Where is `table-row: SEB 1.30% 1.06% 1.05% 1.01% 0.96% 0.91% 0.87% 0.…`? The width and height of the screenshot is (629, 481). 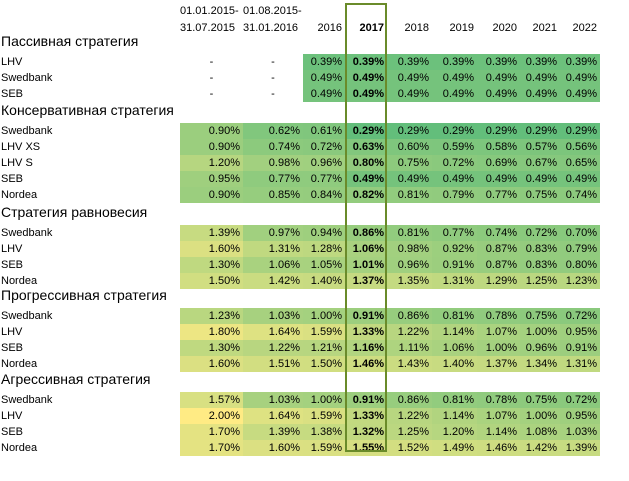 table-row: SEB 1.30% 1.06% 1.05% 1.01% 0.96% 0.91% 0.87% 0.… is located at coordinates (300, 265).